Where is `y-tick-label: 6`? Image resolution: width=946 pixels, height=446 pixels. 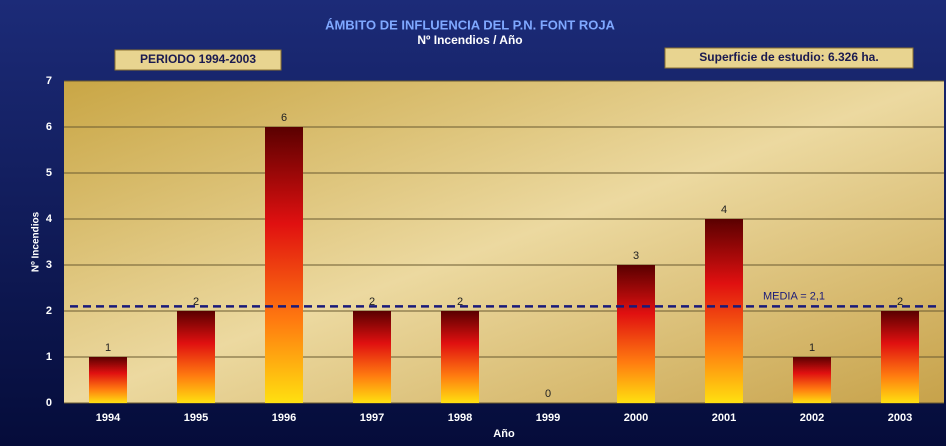
y-tick-label: 6 is located at coordinates (49, 127).